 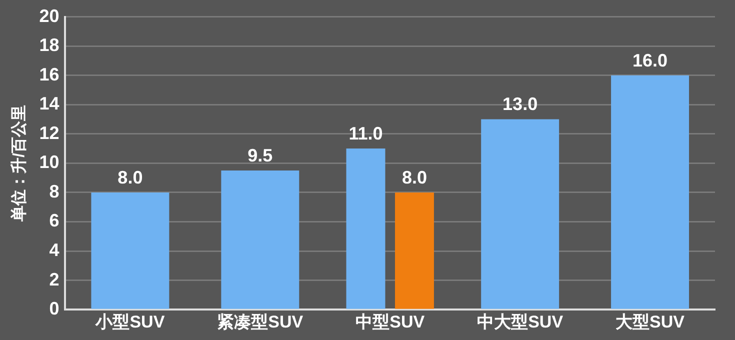 I want to click on y-tick-label: 12, so click(x=49, y=132).